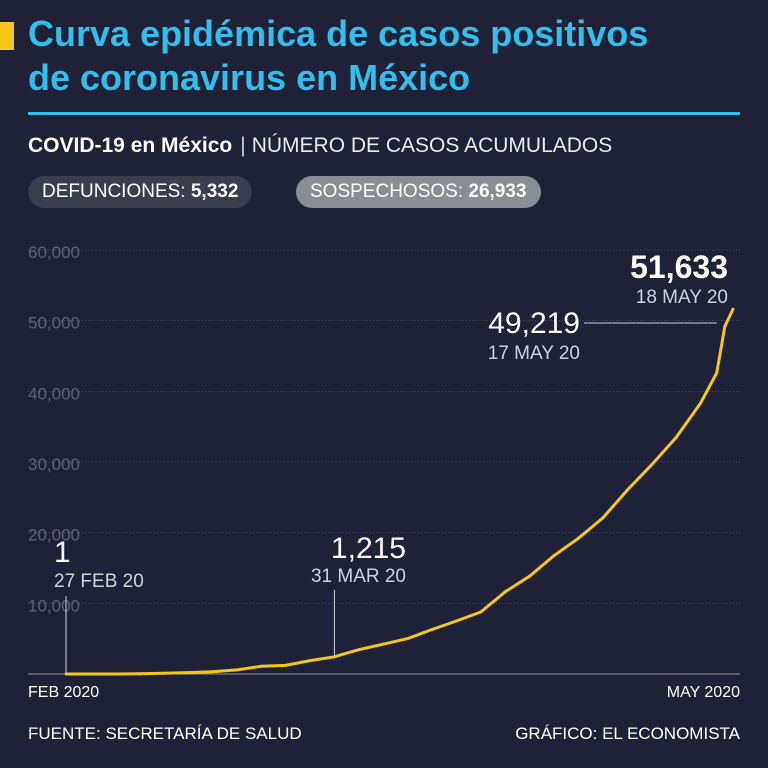  Describe the element at coordinates (54, 464) in the screenshot. I see `y-tick-label: 30,000` at that location.